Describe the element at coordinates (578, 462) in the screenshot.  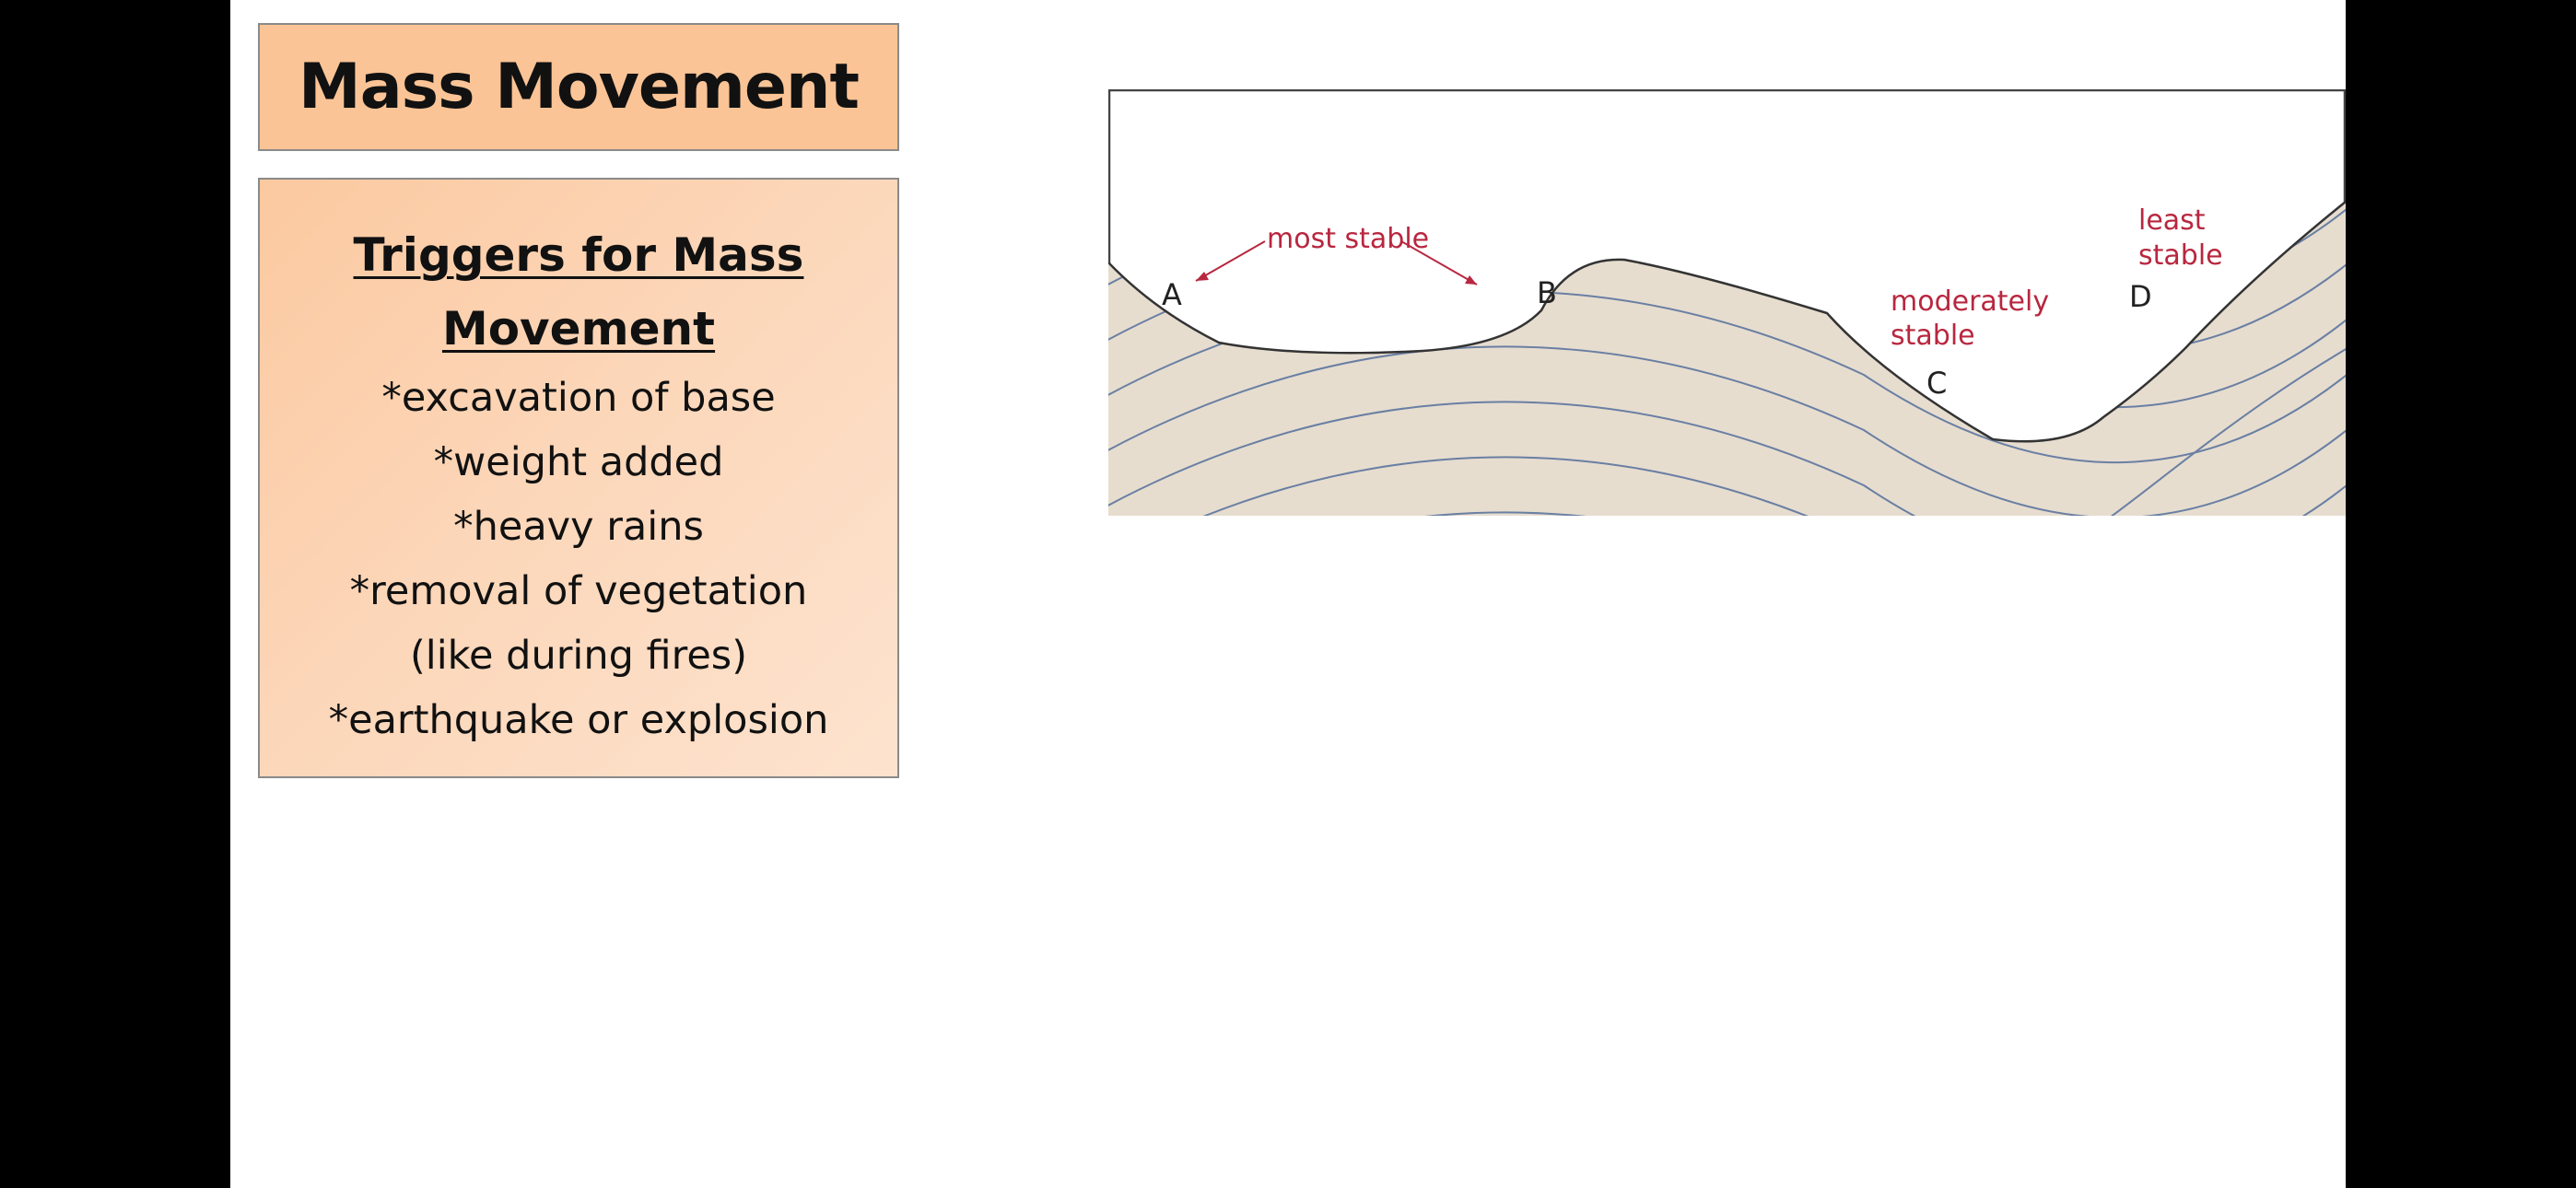
I see `trigger-item-weight: *weight added` at that location.